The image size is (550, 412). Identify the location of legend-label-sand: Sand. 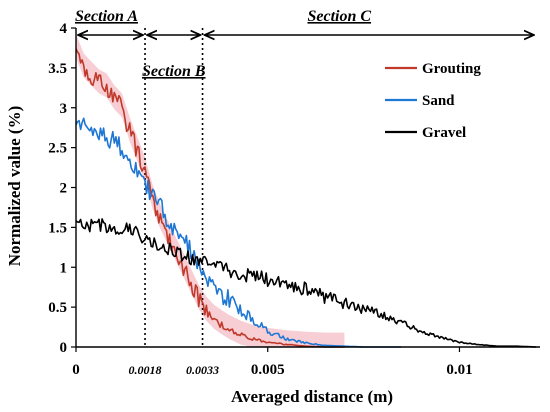
(438, 101).